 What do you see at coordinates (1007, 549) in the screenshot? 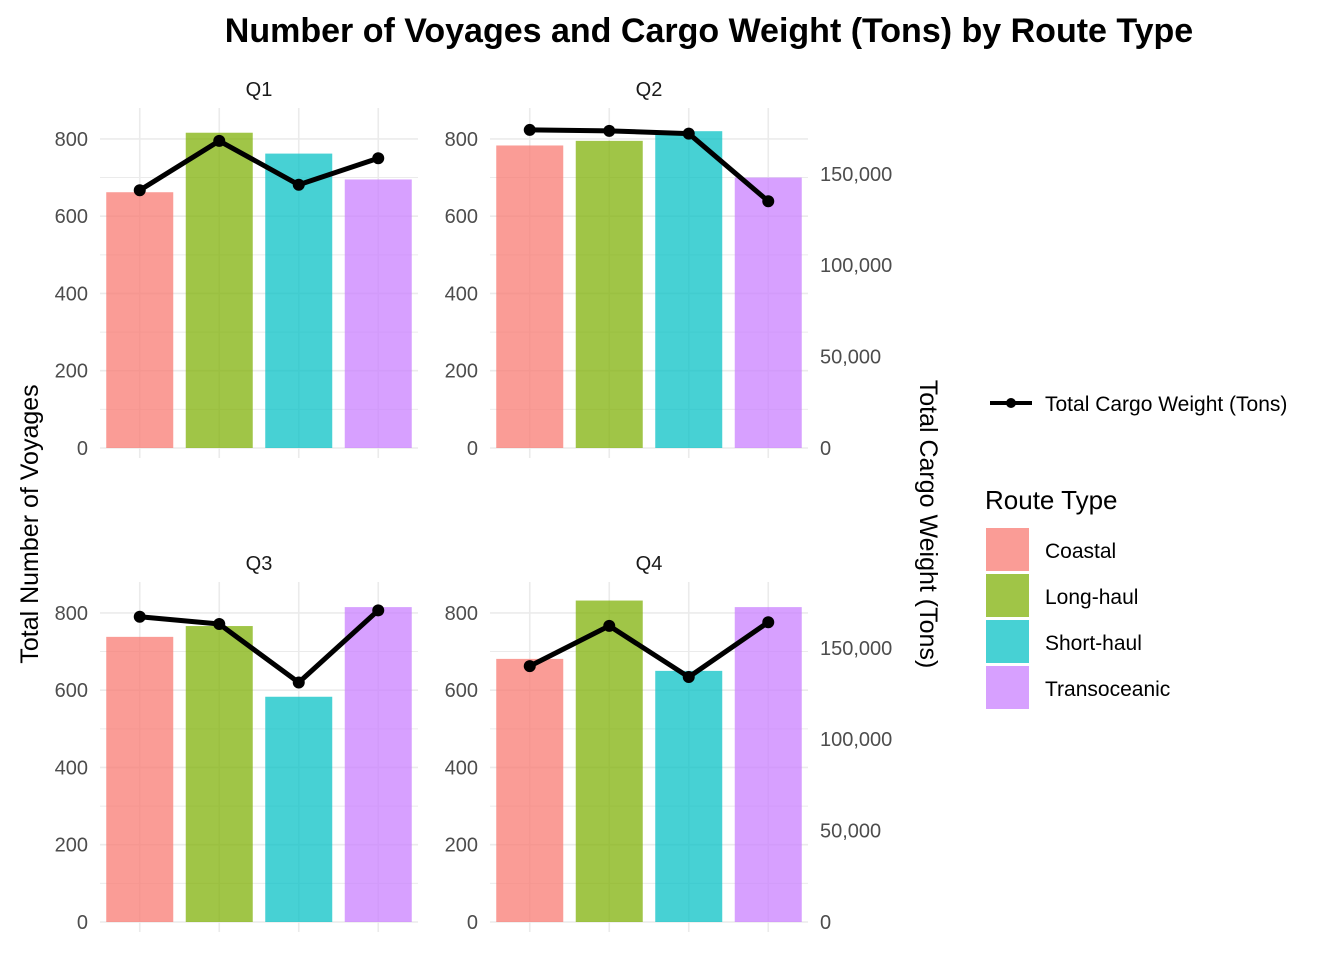
I see `legend-key-coastal` at bounding box center [1007, 549].